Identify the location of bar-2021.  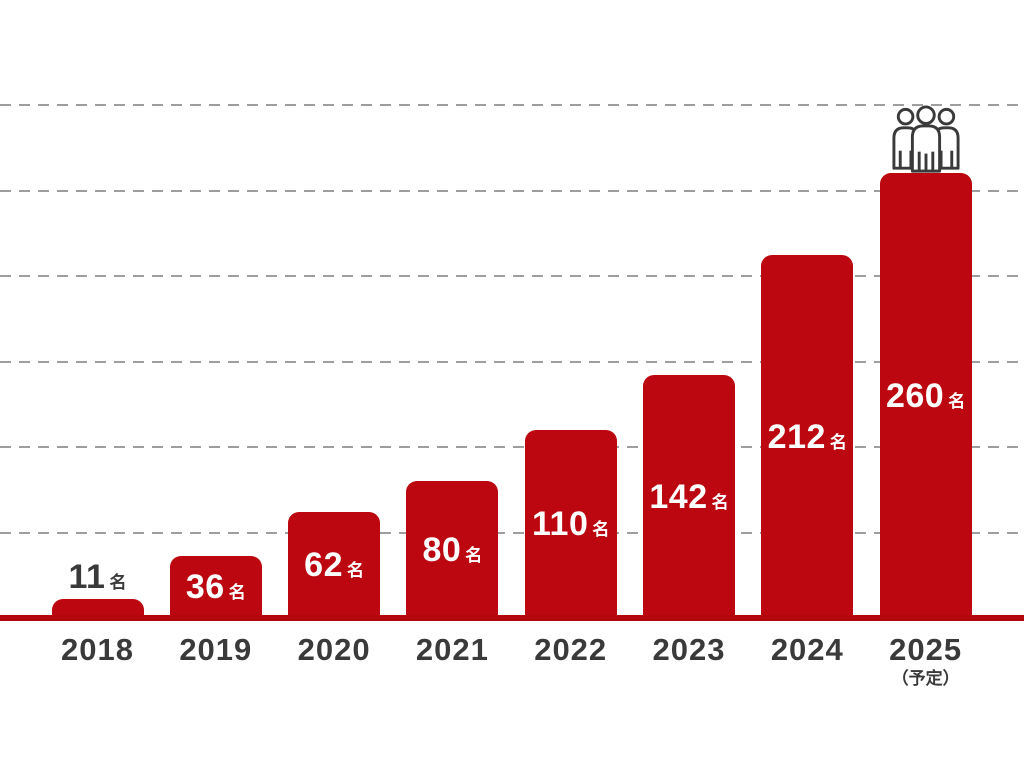
(452, 549).